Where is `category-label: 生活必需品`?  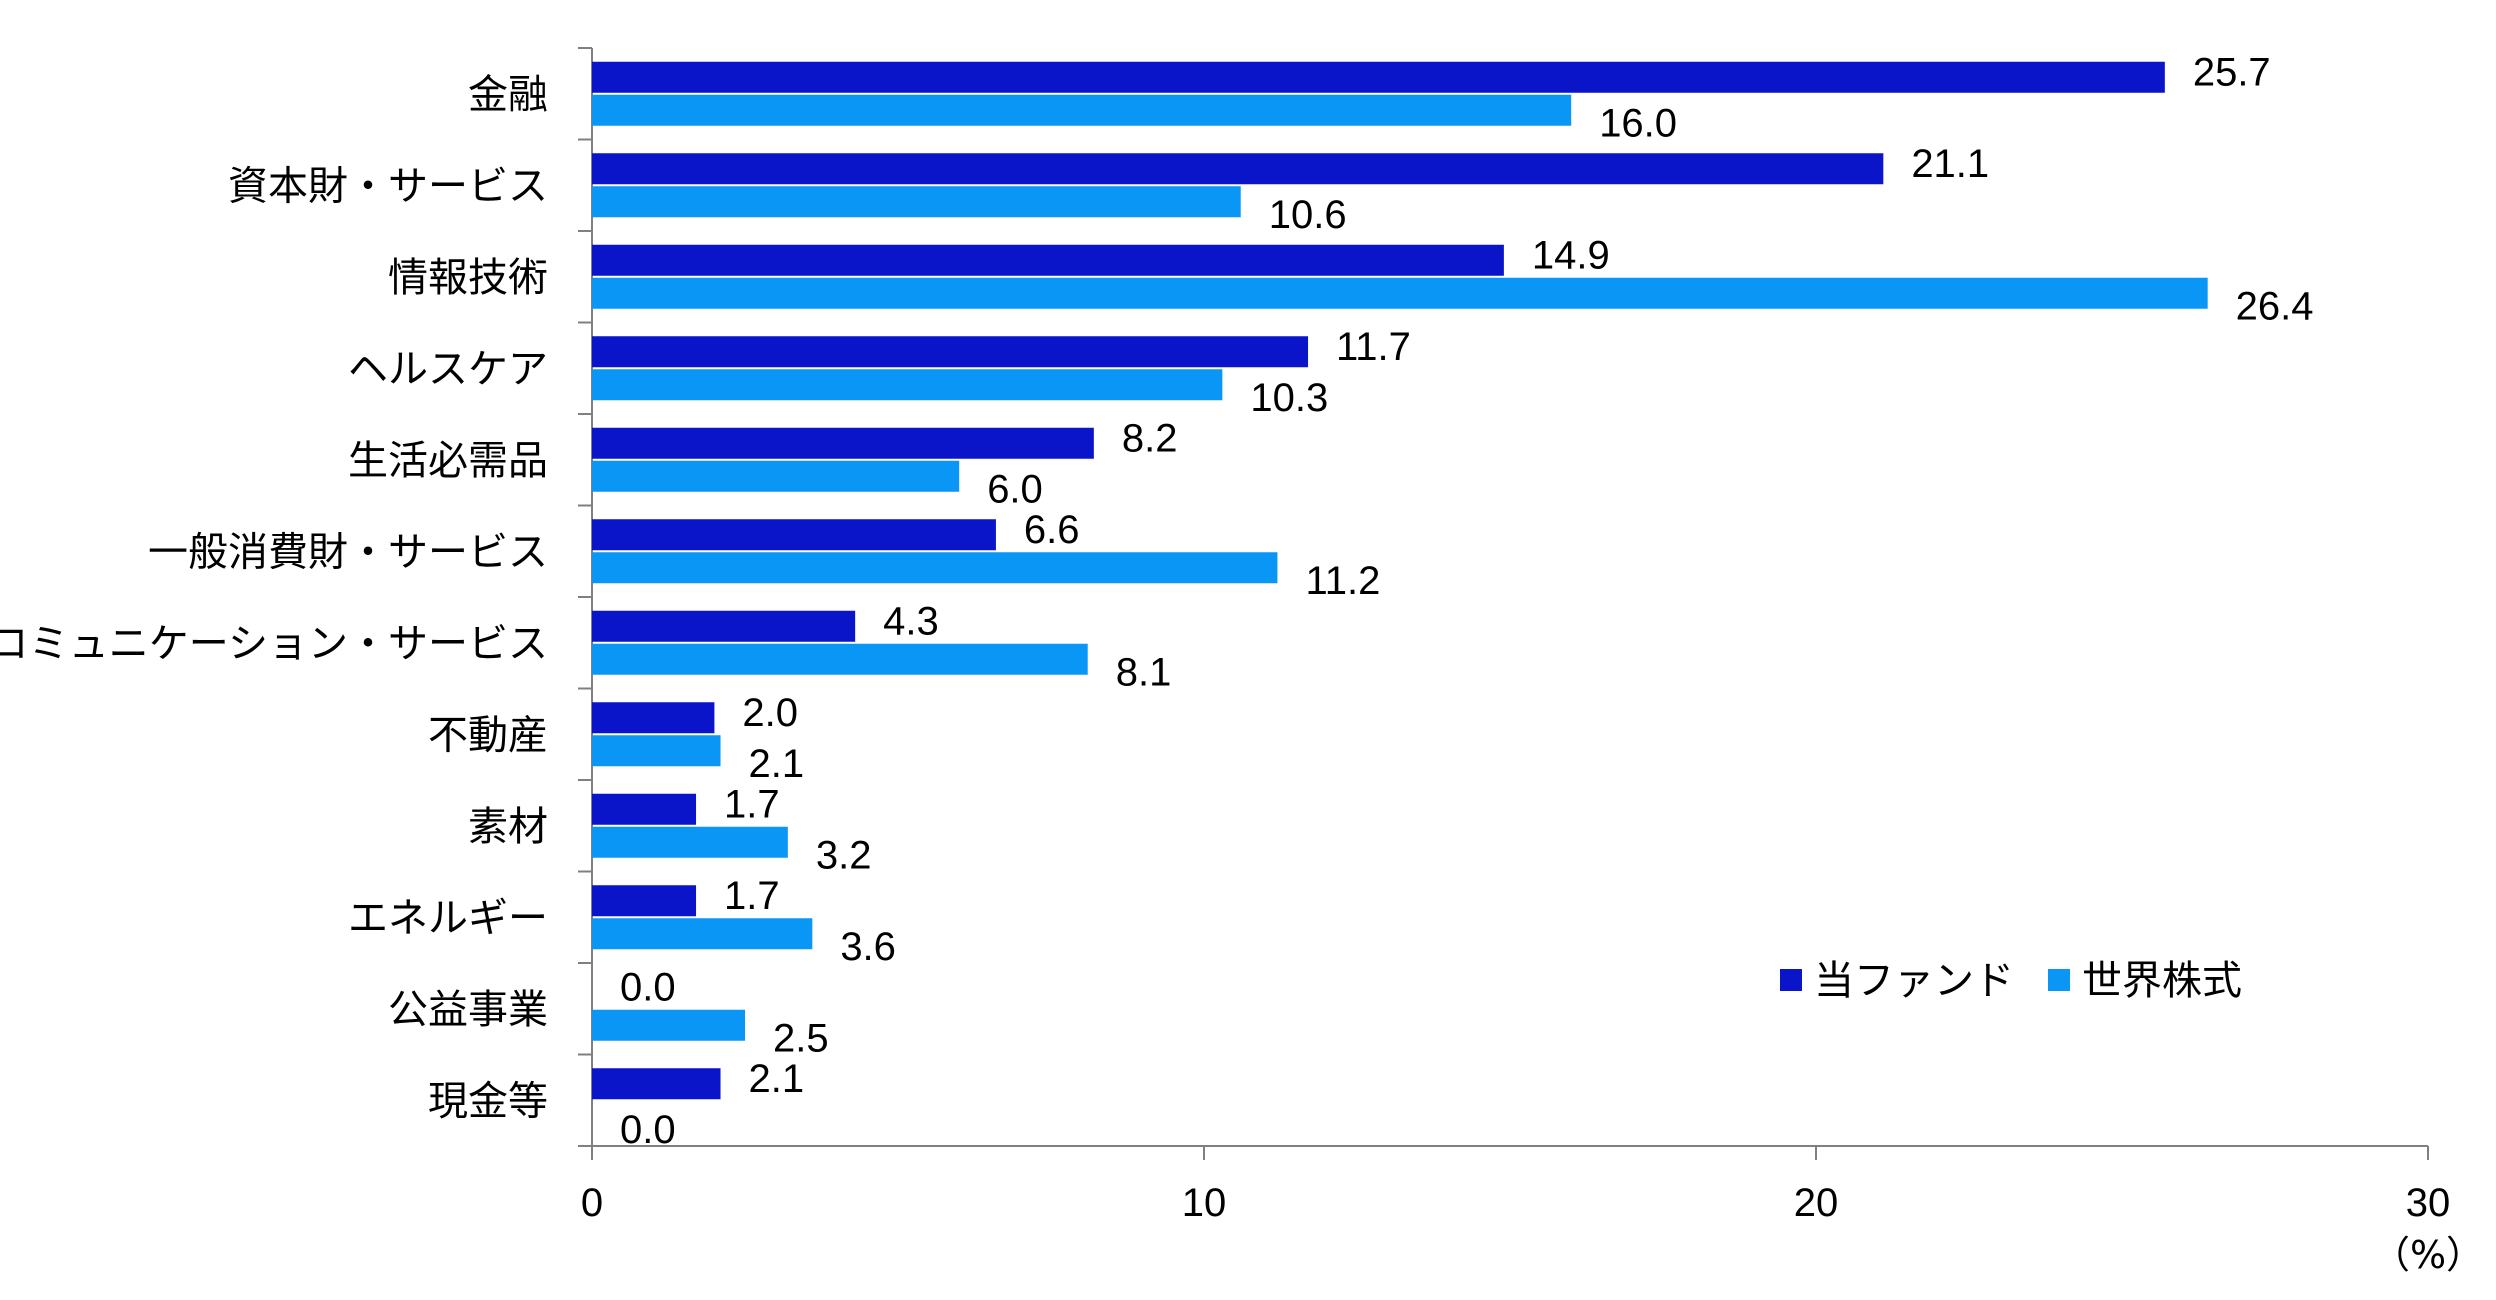 category-label: 生活必需品 is located at coordinates (448, 461).